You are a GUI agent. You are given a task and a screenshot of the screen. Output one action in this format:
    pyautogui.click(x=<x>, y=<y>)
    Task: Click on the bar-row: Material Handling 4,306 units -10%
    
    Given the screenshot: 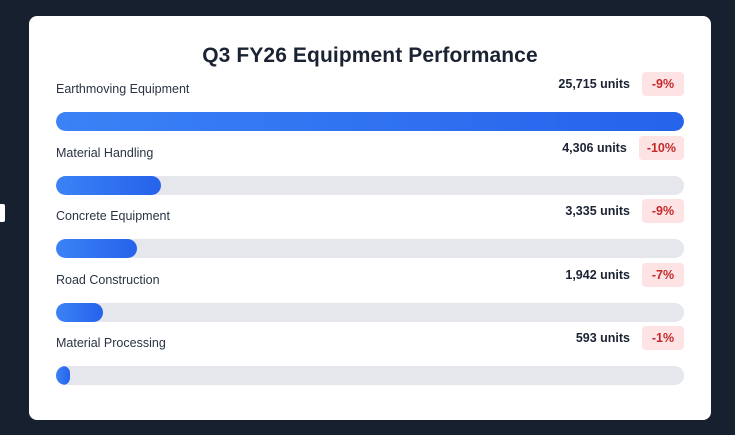 What is the action you would take?
    pyautogui.click(x=370, y=167)
    